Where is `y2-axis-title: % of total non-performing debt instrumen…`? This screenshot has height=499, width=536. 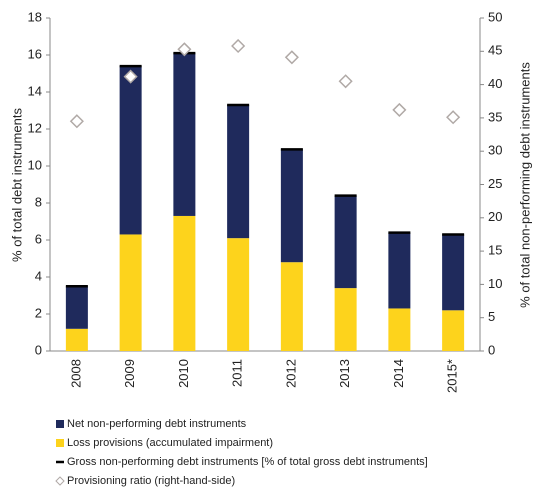
y2-axis-title: % of total non-performing debt instrumen… is located at coordinates (524, 185).